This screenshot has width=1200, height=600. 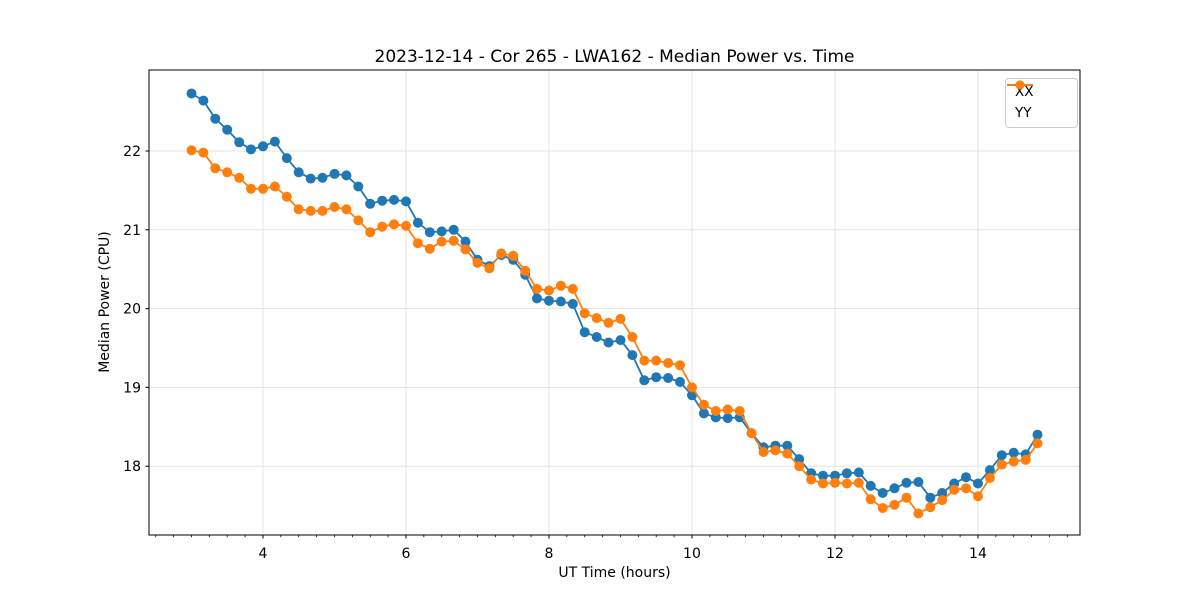 What do you see at coordinates (406, 554) in the screenshot?
I see `x-tick-label: 6` at bounding box center [406, 554].